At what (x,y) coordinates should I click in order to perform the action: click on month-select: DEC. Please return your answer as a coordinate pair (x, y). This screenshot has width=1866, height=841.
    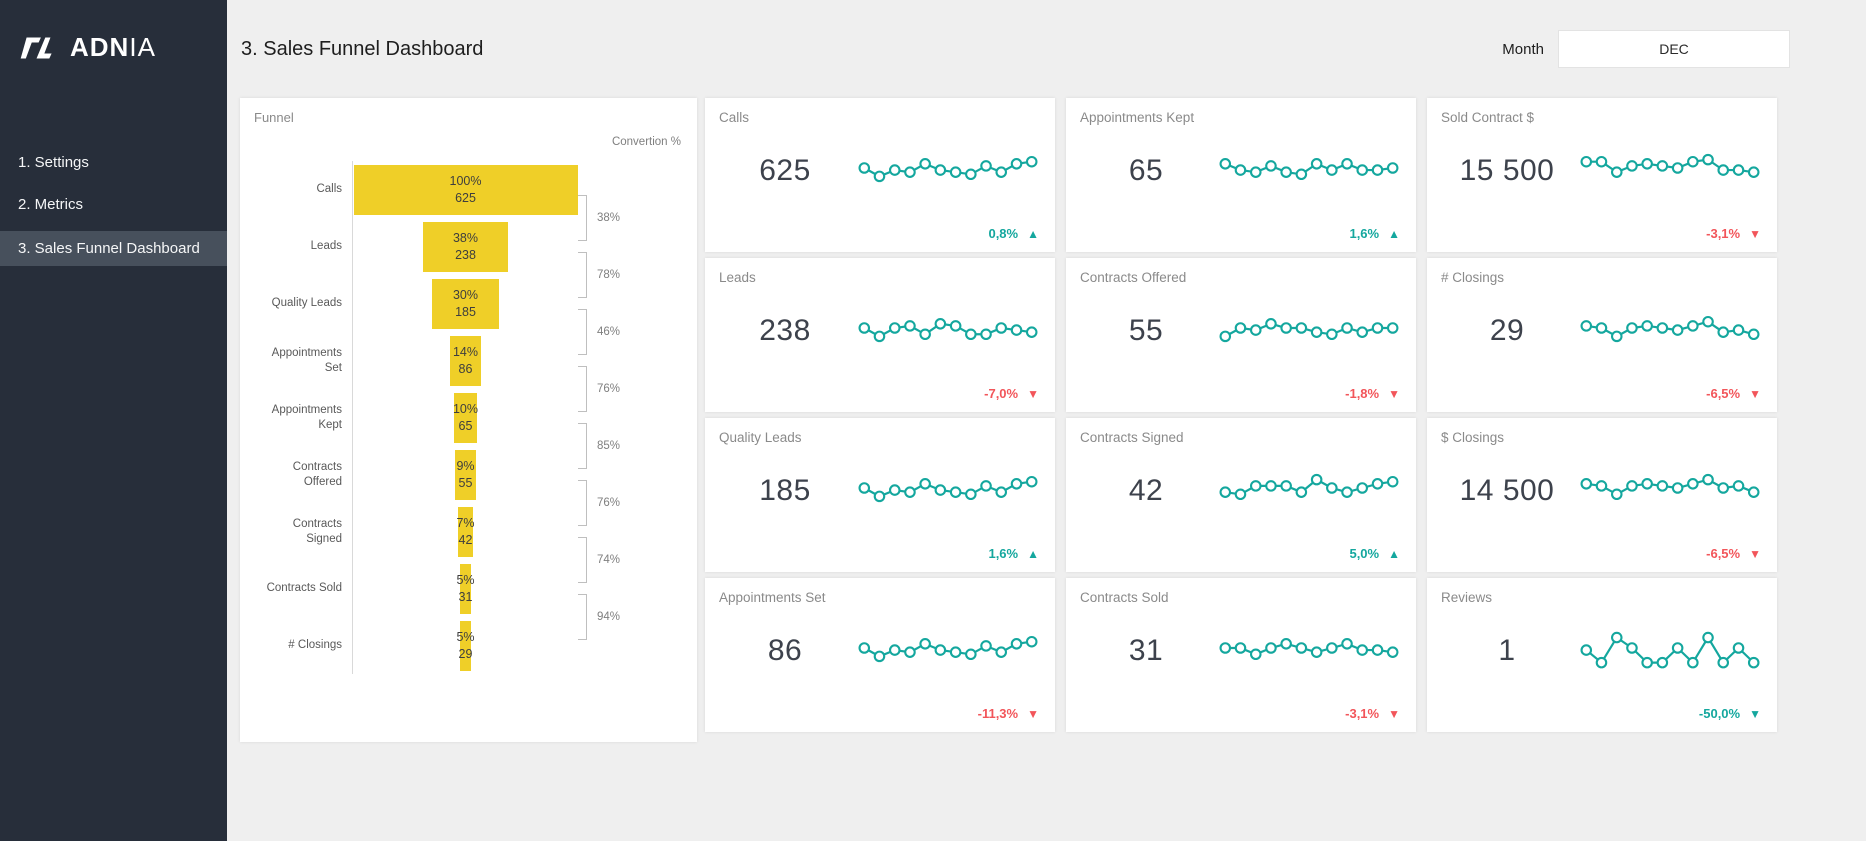
    Looking at the image, I should click on (1674, 49).